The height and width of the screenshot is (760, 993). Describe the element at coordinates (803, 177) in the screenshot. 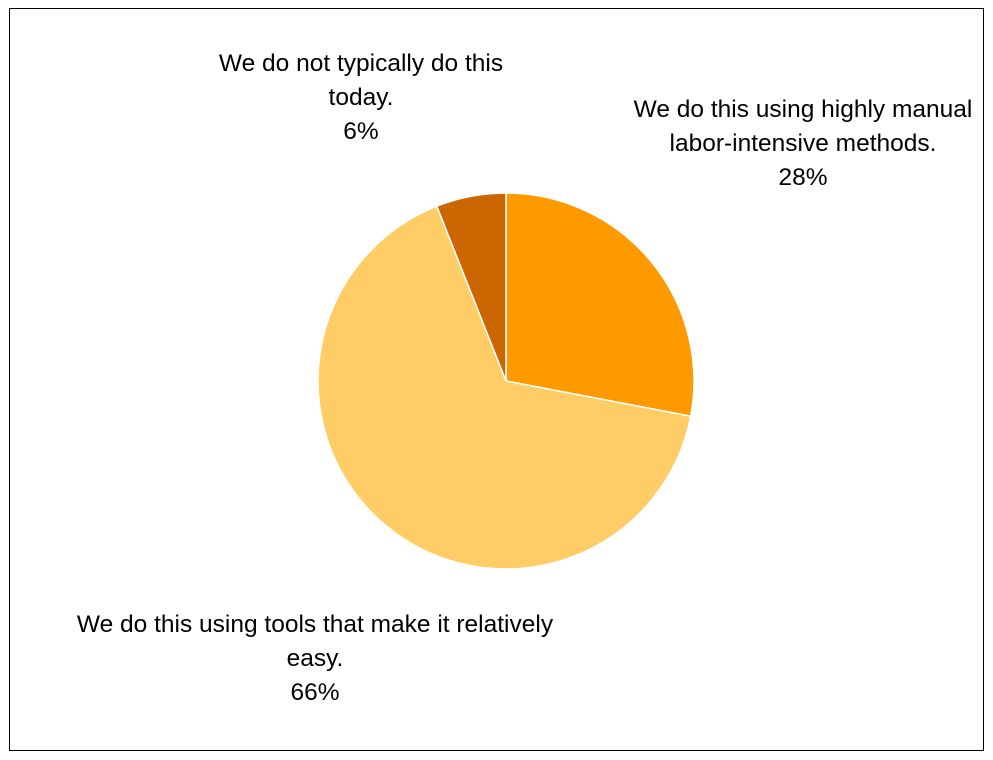

I see `slice-label-manual-value: 28%` at that location.